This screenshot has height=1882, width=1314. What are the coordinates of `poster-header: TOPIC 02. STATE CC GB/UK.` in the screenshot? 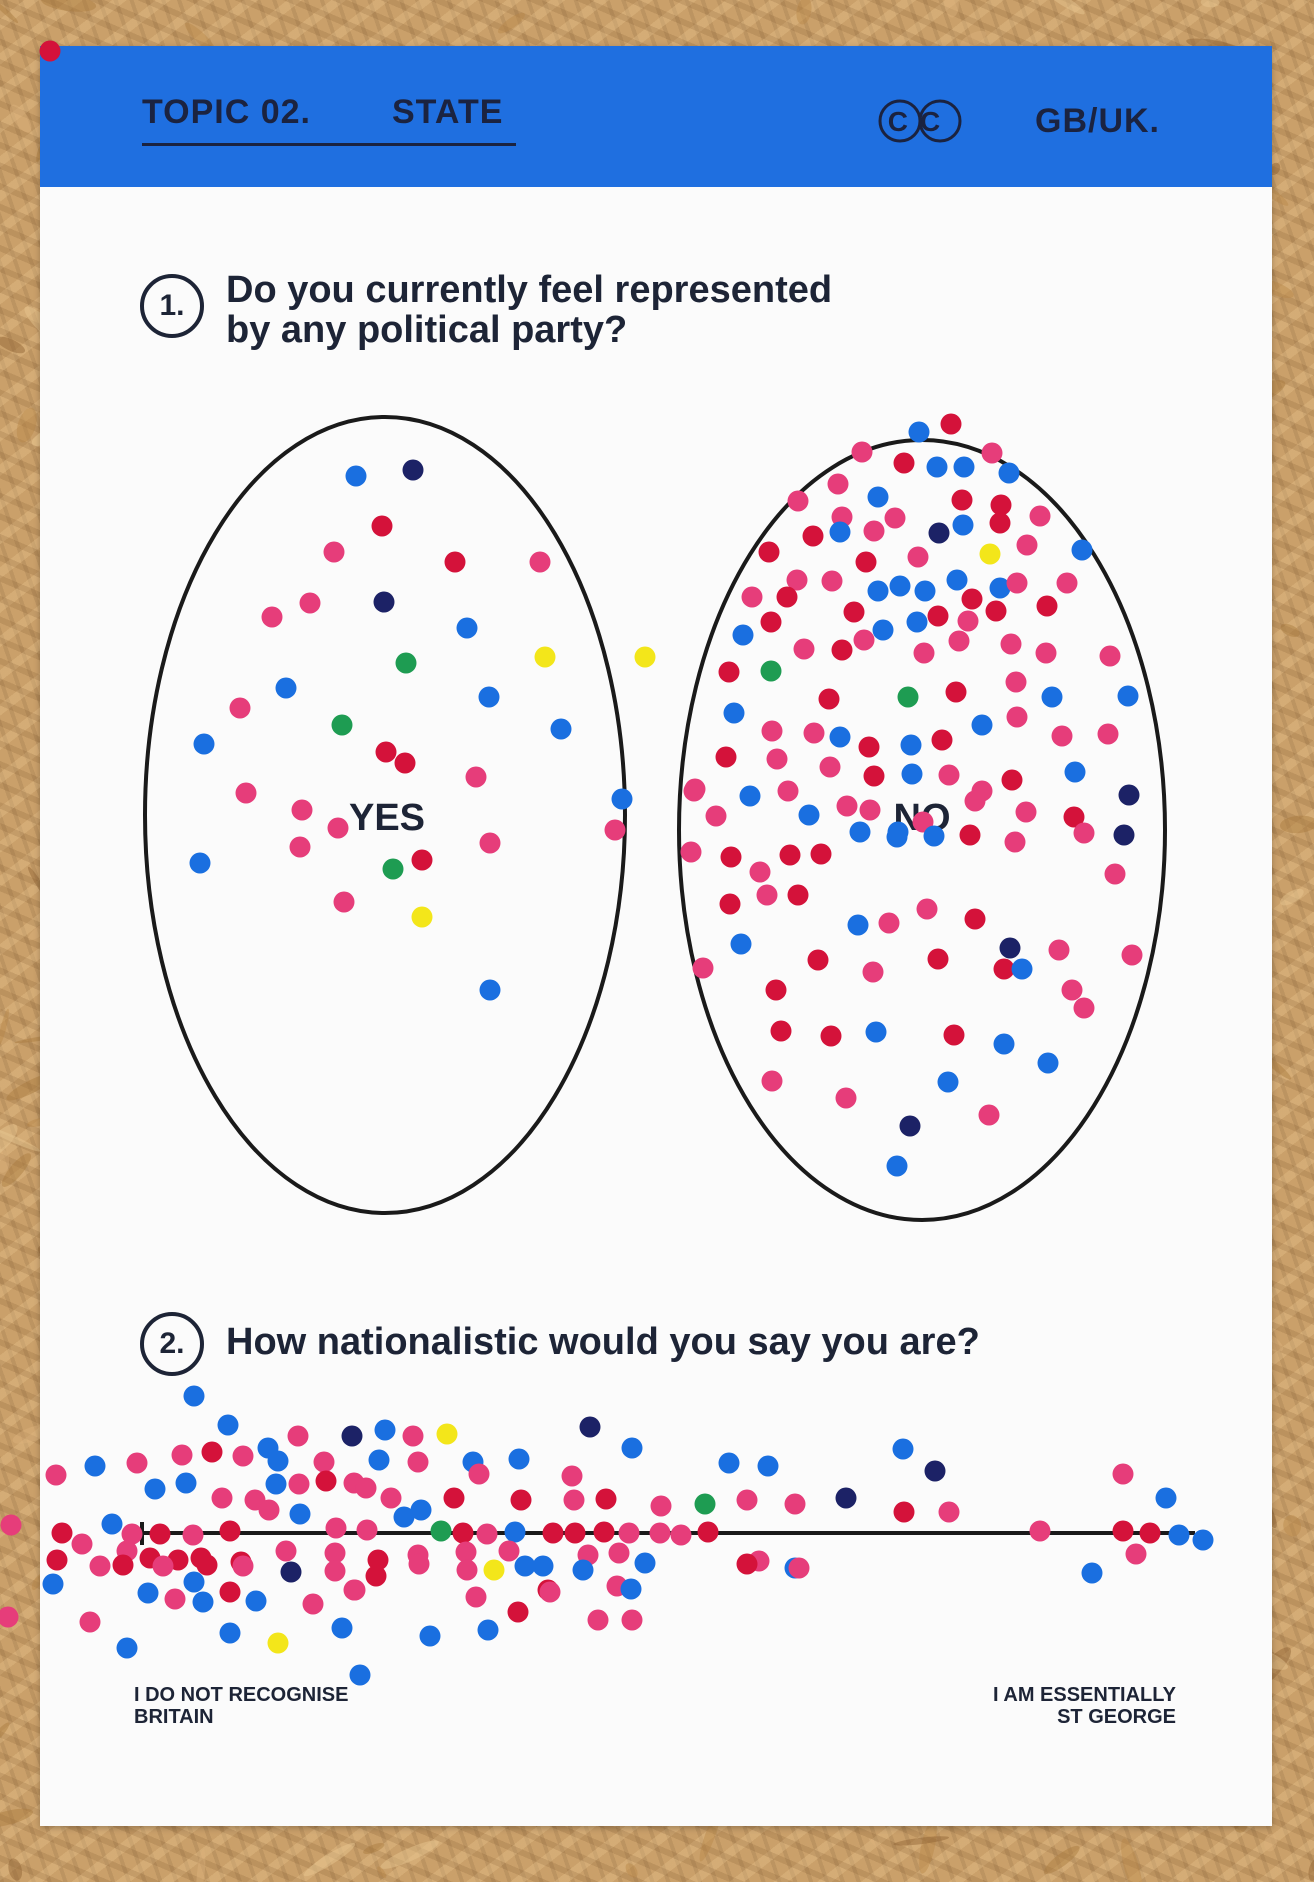 It's located at (656, 116).